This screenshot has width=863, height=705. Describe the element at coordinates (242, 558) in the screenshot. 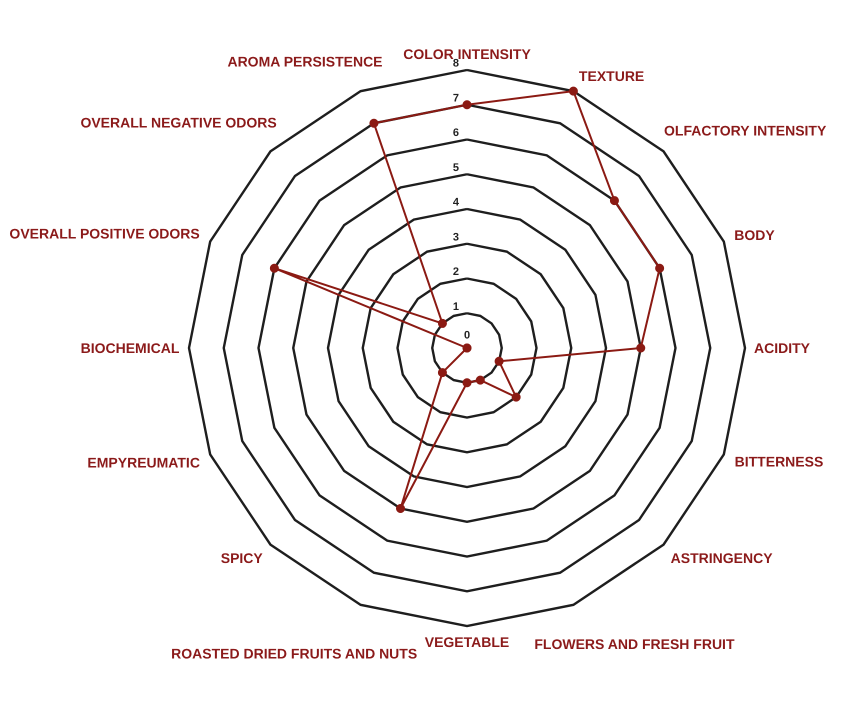

I see `spoke-label: SPICY` at that location.